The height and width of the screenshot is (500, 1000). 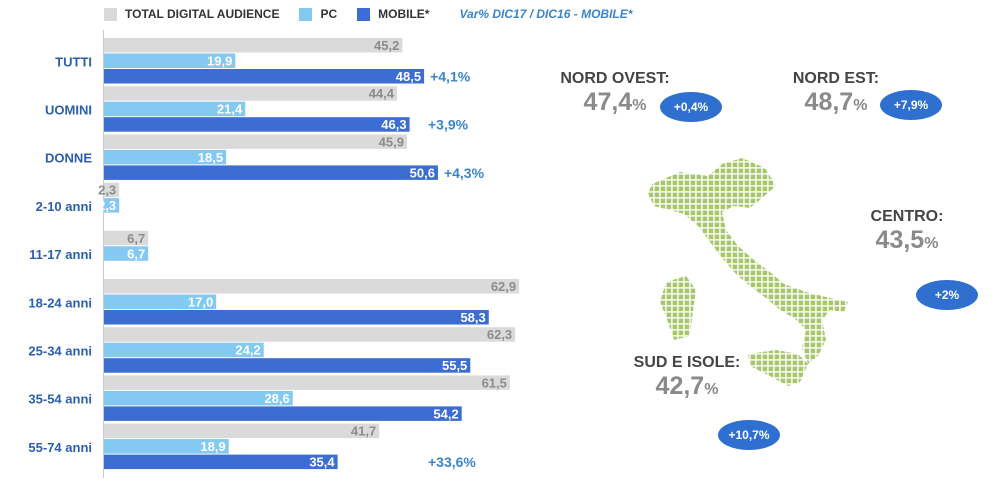 What do you see at coordinates (242, 431) in the screenshot?
I see `bar-total-55-74-anni` at bounding box center [242, 431].